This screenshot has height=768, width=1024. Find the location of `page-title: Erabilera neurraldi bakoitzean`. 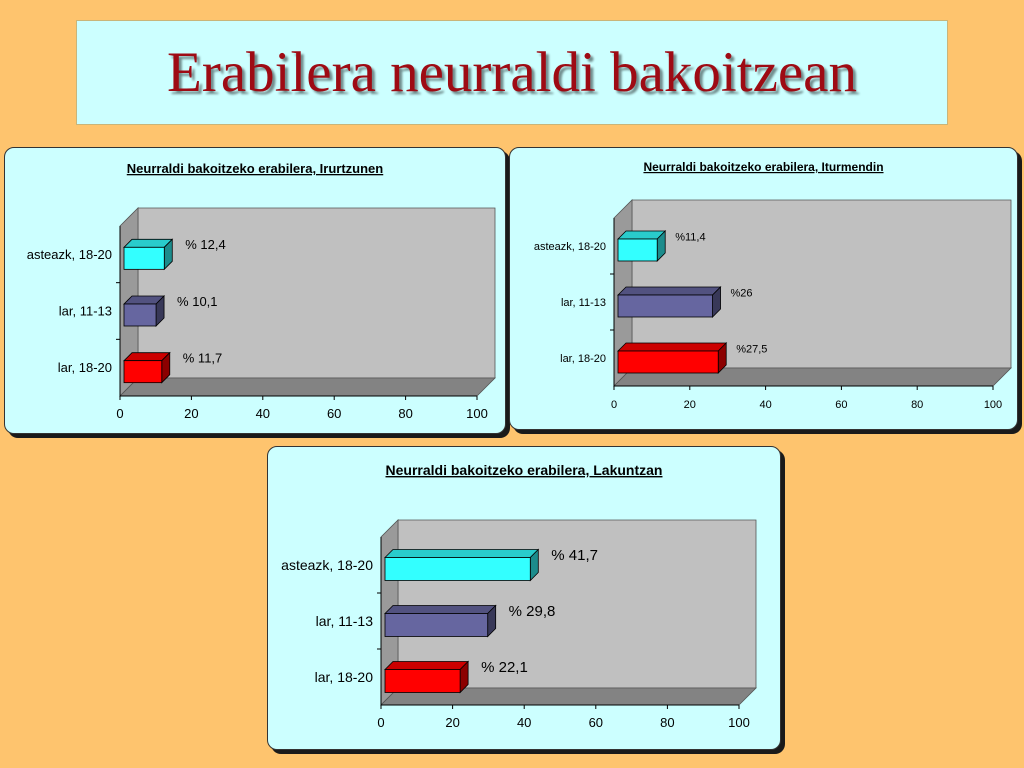

page-title: Erabilera neurraldi bakoitzean is located at coordinates (512, 72).